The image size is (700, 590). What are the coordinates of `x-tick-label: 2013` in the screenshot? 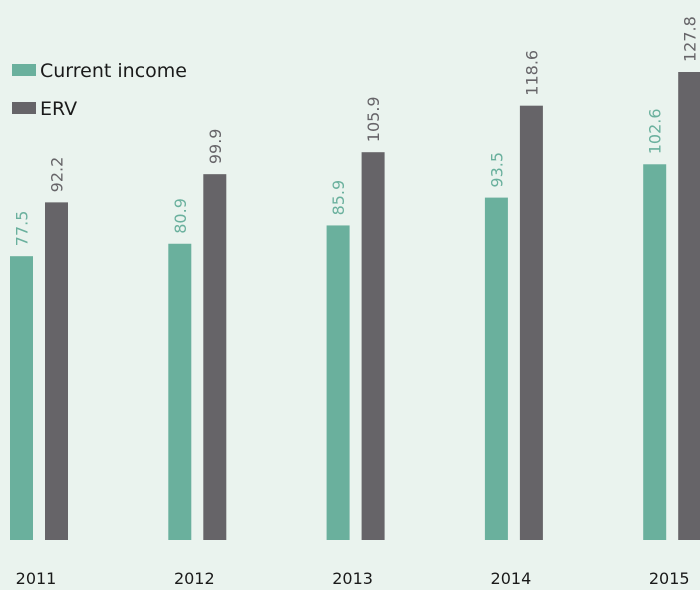 It's located at (352, 578).